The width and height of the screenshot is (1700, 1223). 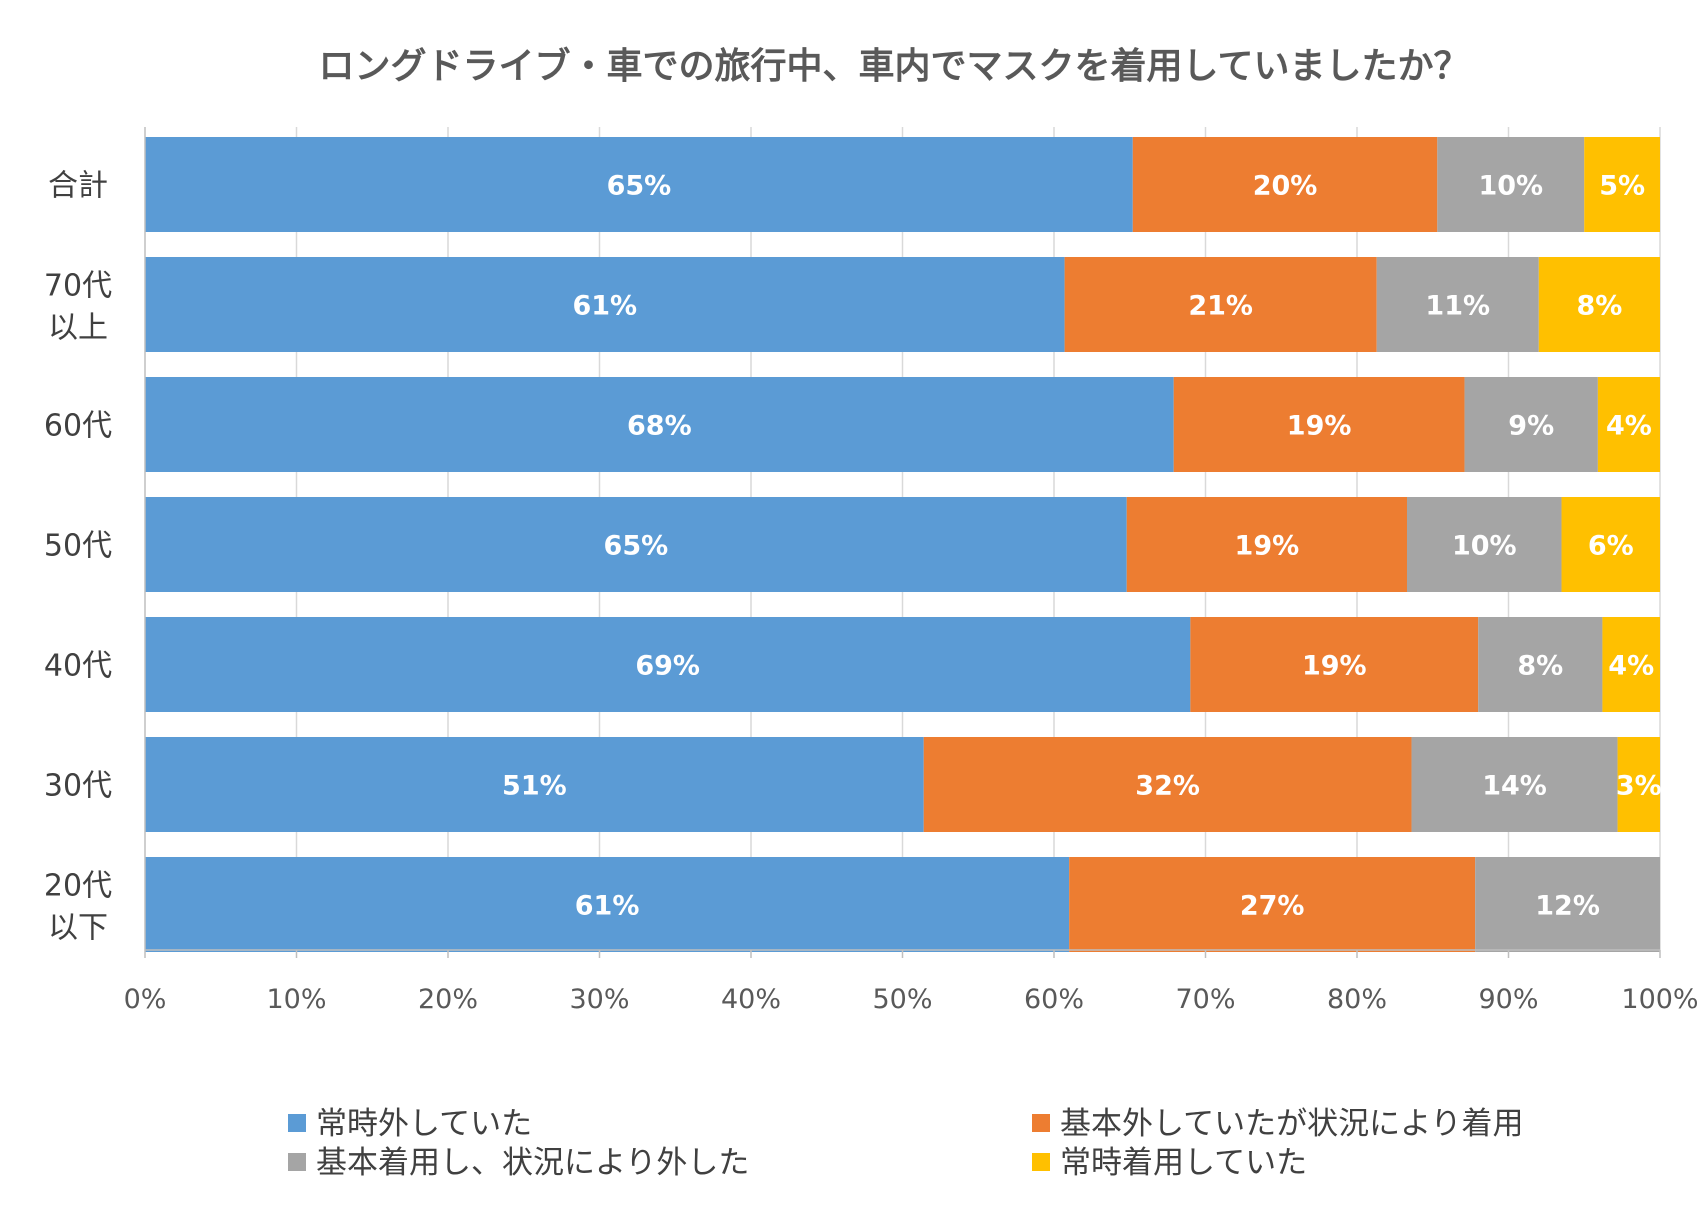 What do you see at coordinates (448, 999) in the screenshot?
I see `x-tick-label: 20%` at bounding box center [448, 999].